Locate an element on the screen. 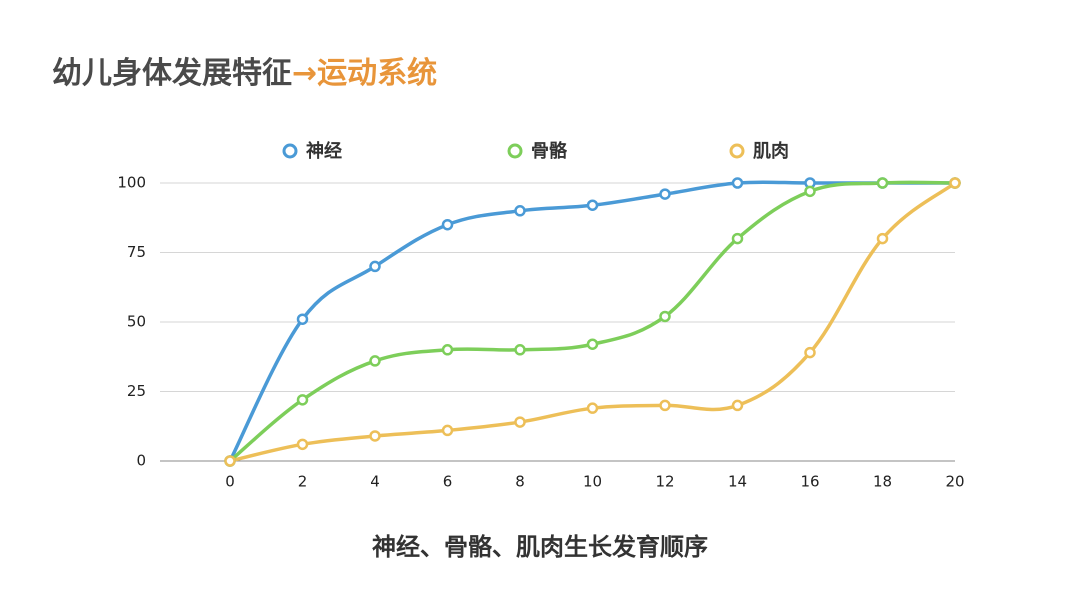 This screenshot has height=612, width=1080. legend-label: 肌肉 is located at coordinates (771, 151).